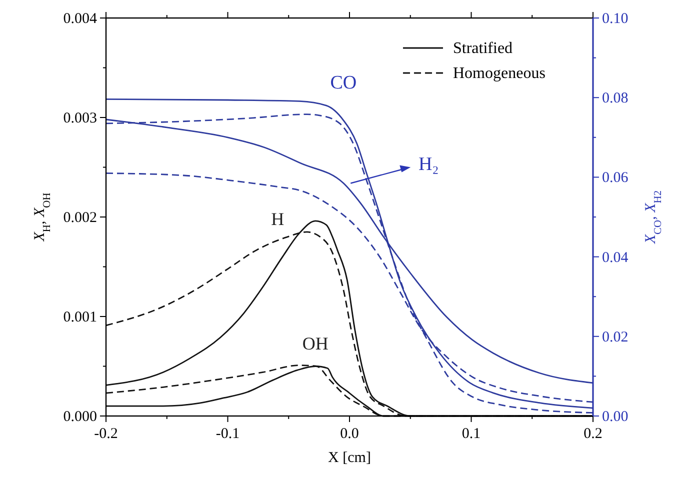 The width and height of the screenshot is (690, 489). I want to click on y2-tick-label: 0.08, so click(615, 98).